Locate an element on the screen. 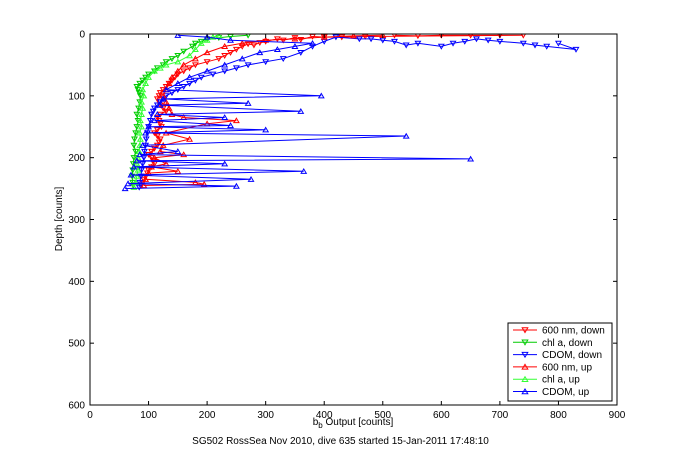 This screenshot has height=454, width=681. legend-label: CDOM, up is located at coordinates (566, 392).